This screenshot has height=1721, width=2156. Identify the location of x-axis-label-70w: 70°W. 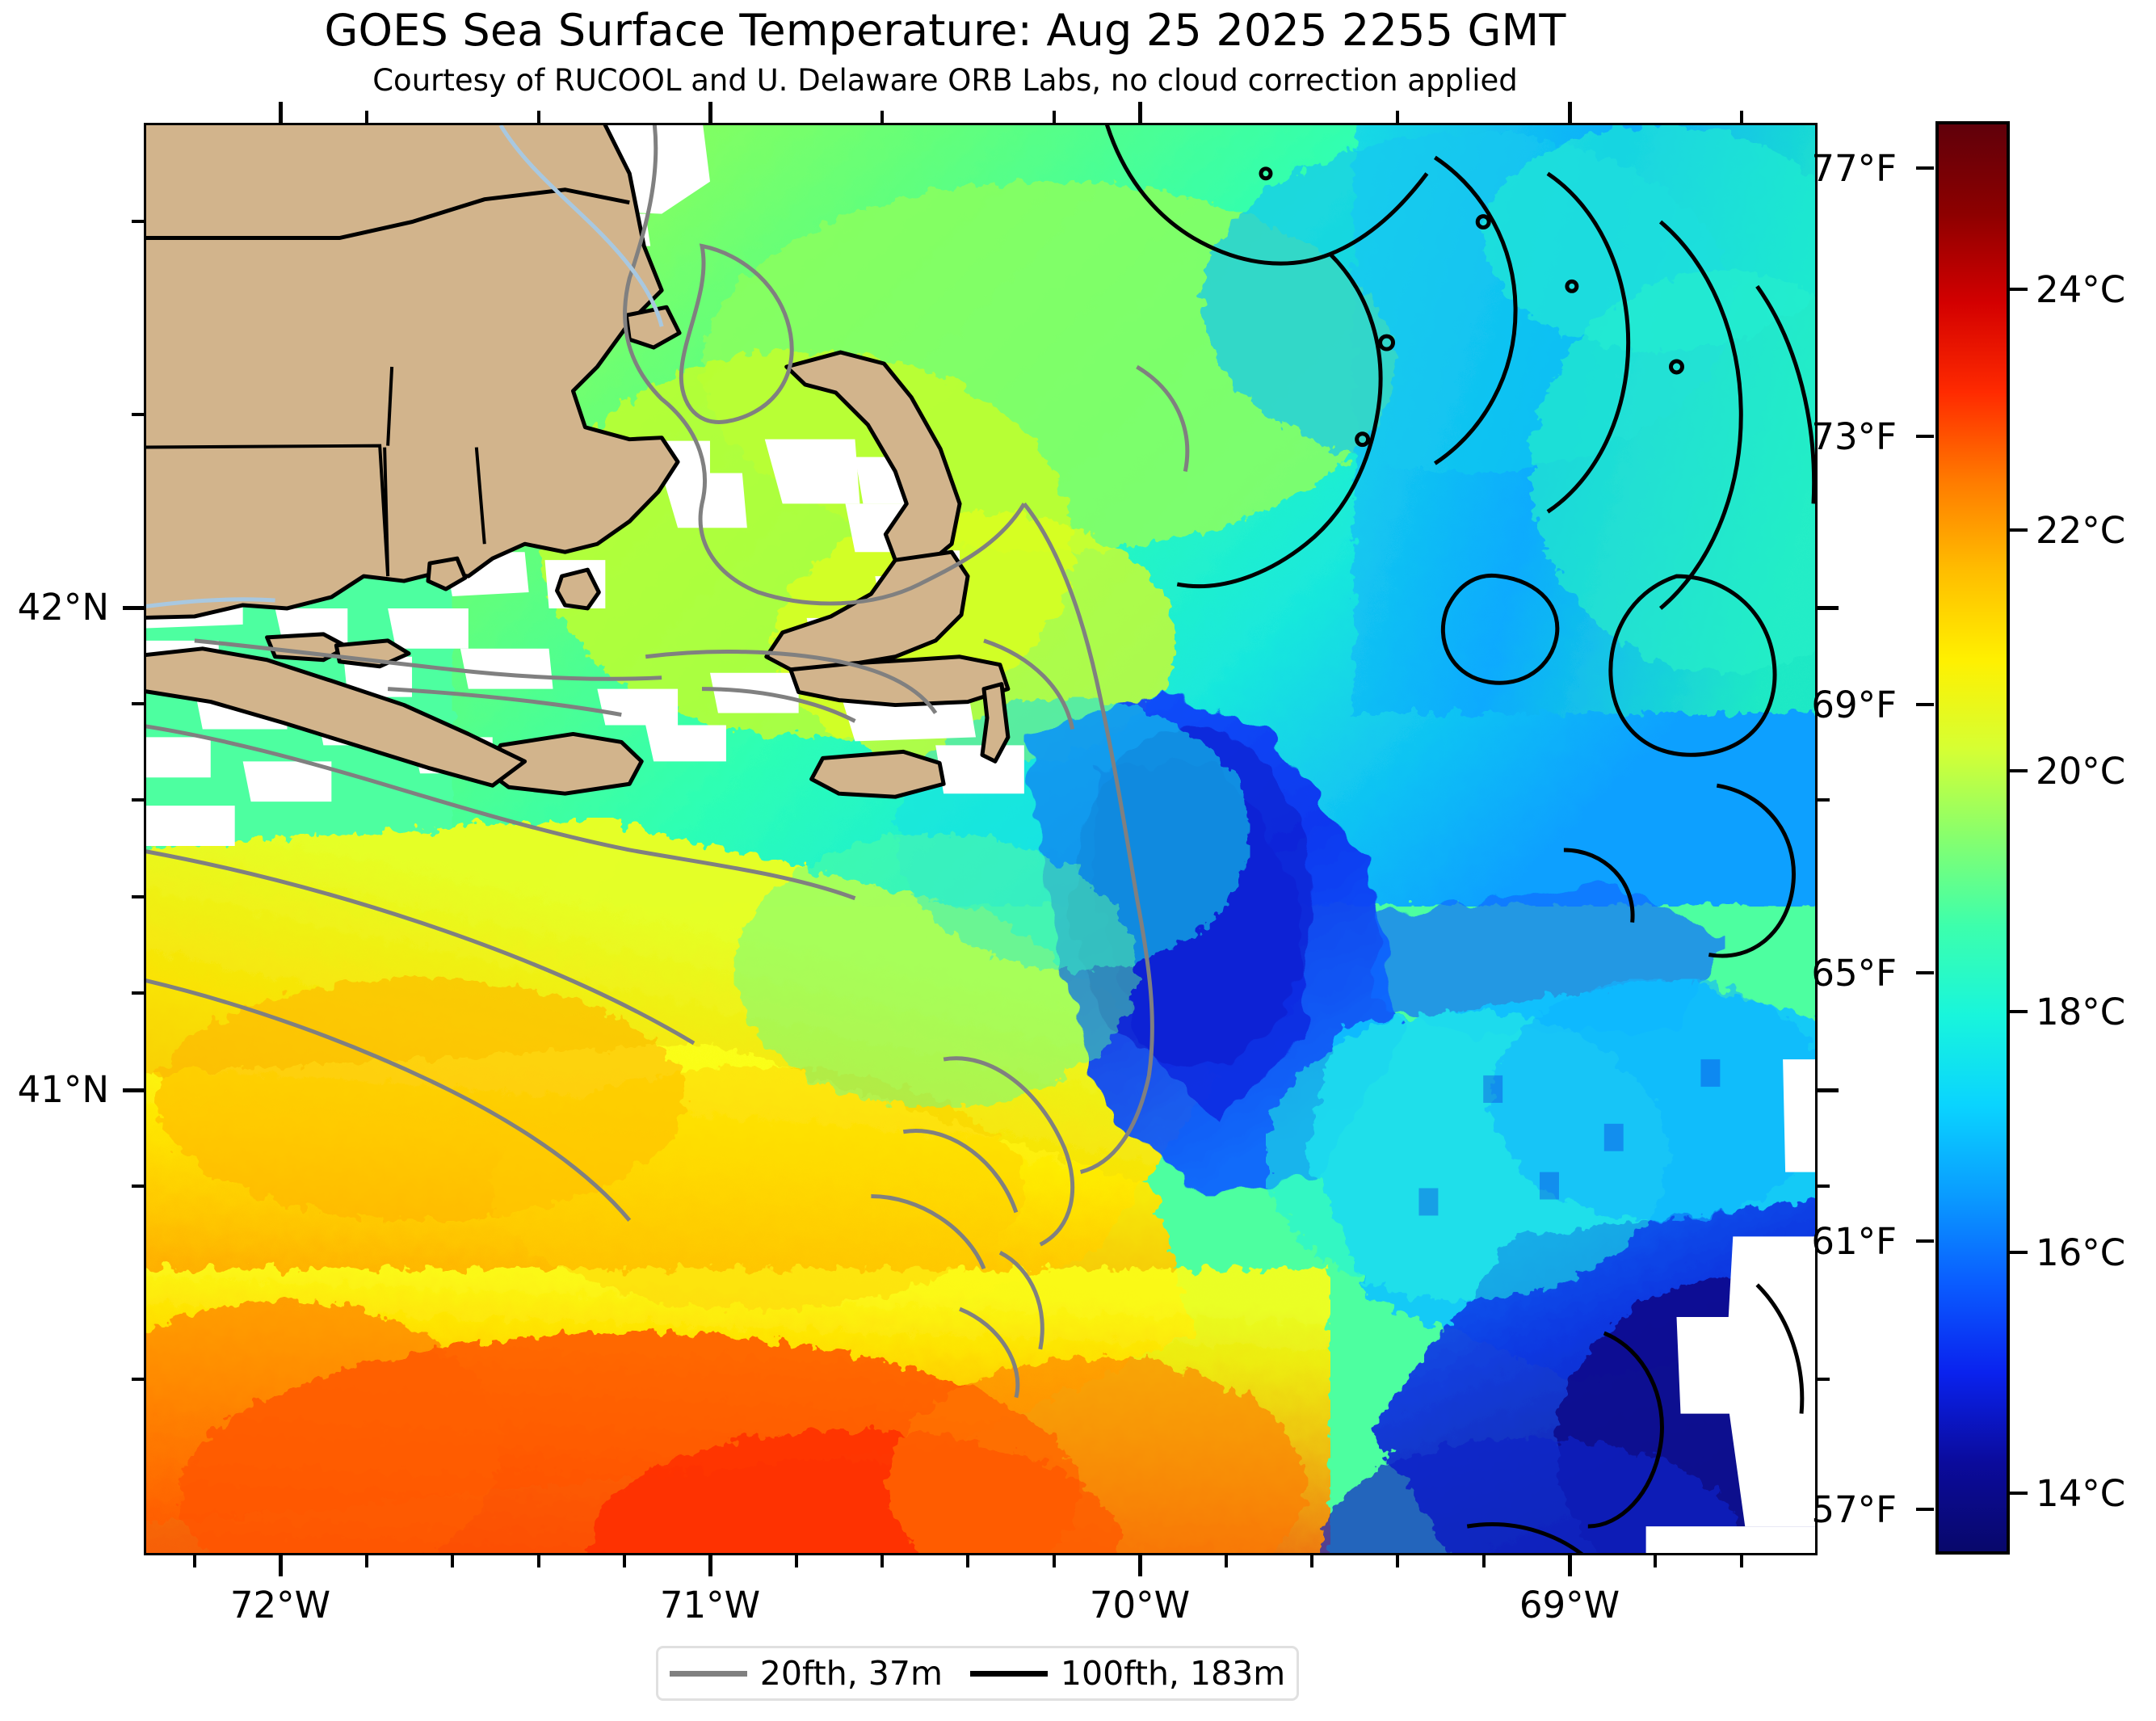
(1140, 1605).